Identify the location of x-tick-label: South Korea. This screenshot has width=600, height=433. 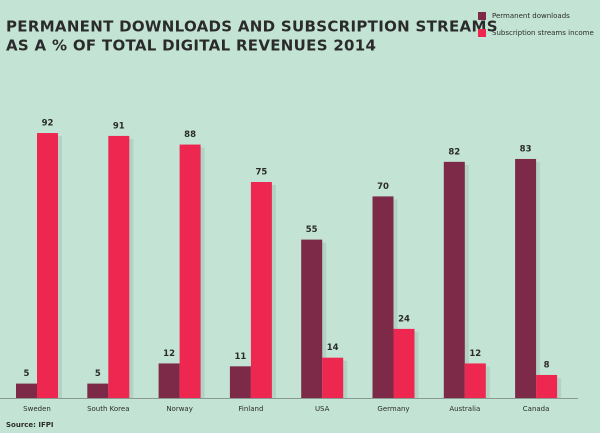
(108, 409).